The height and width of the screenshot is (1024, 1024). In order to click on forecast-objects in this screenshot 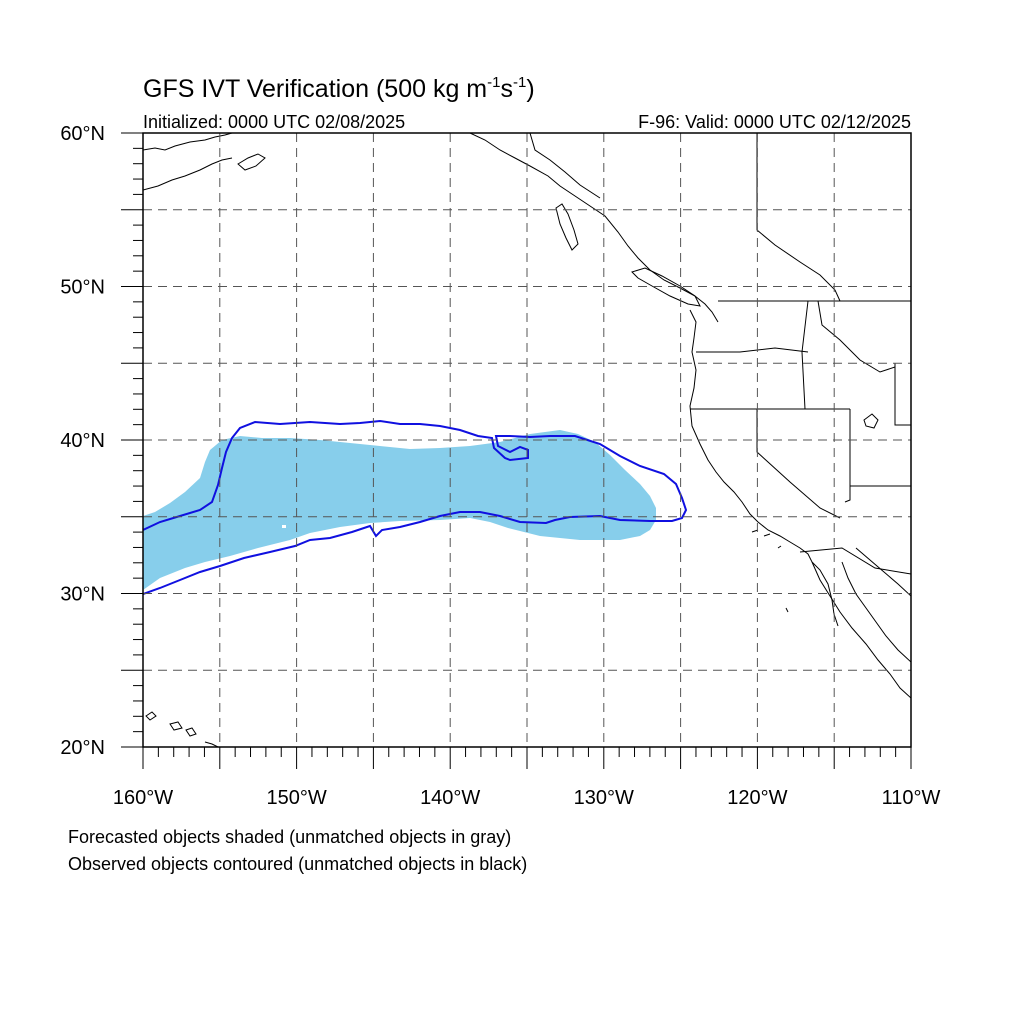, I will do `click(399, 510)`.